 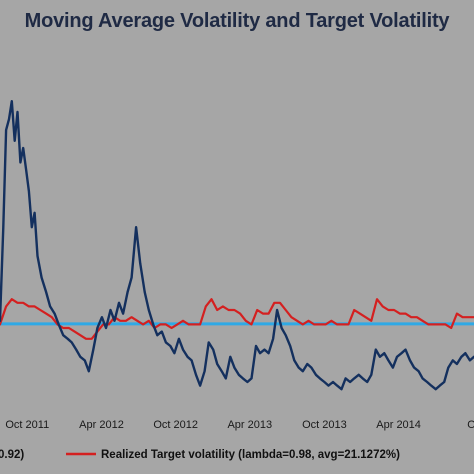 I want to click on x-tick-label: Oct 2013, so click(x=324, y=425).